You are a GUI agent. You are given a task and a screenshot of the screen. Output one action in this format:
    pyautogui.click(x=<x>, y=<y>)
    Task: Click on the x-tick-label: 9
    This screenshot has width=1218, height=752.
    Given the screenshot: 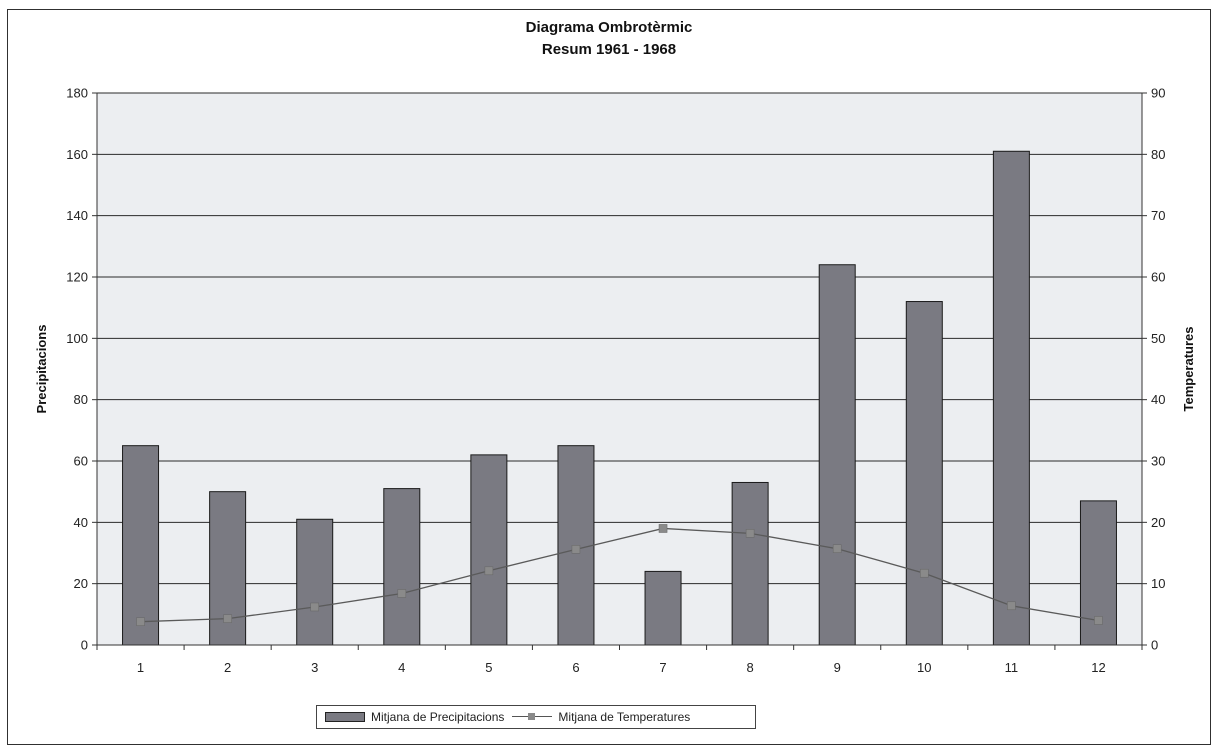 What is the action you would take?
    pyautogui.click(x=837, y=667)
    